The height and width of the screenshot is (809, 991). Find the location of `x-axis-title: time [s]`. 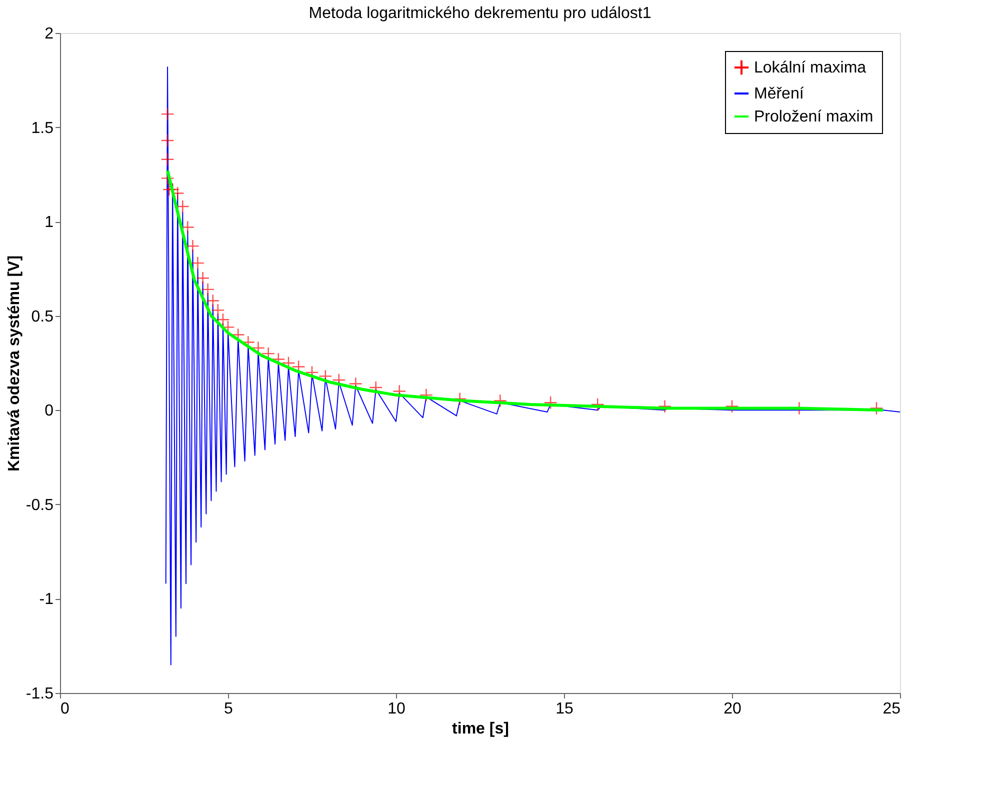

x-axis-title: time [s] is located at coordinates (480, 729).